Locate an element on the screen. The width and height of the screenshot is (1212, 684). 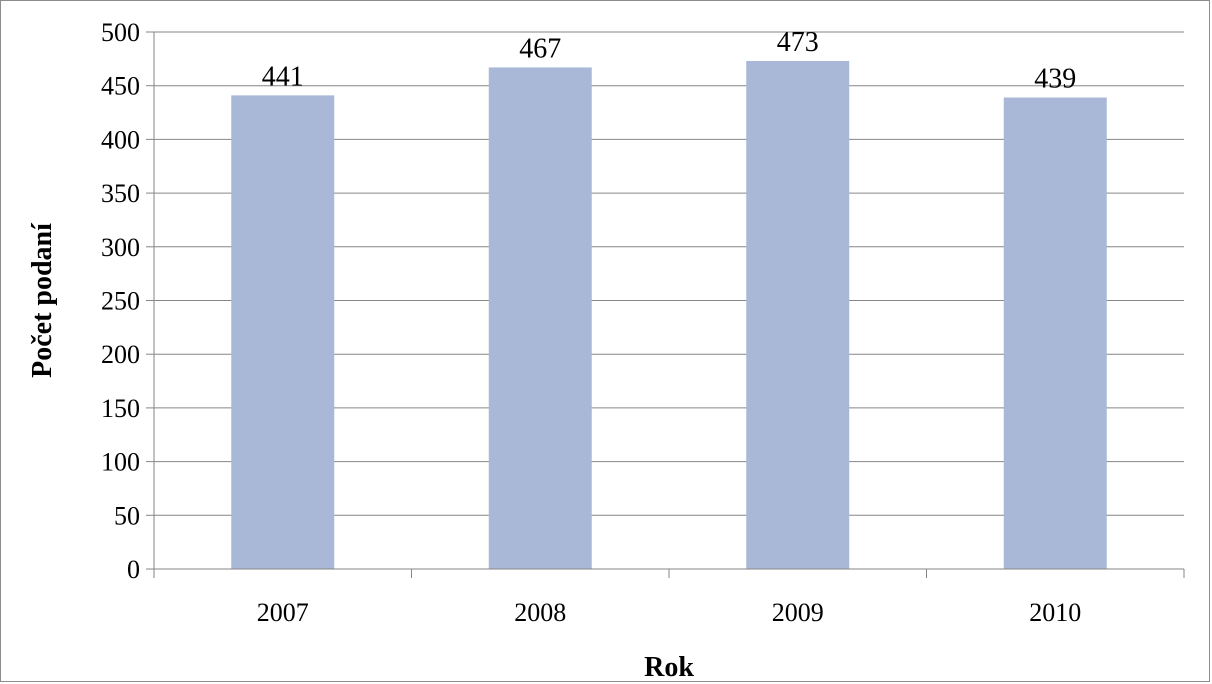
data-label-2010: 439 is located at coordinates (1055, 79).